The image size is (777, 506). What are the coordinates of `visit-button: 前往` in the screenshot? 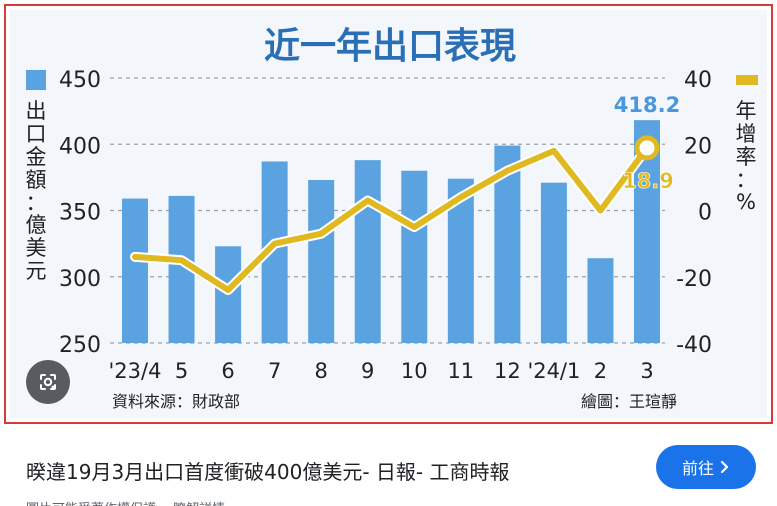 It's located at (706, 467).